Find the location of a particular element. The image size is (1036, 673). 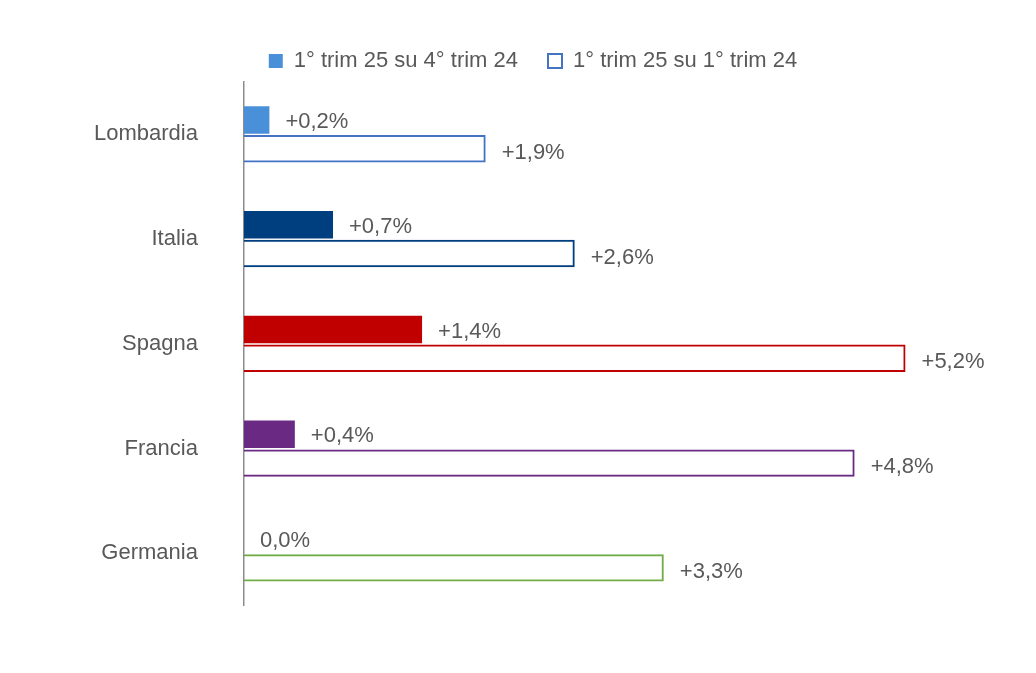

y-tick-label: Lombardia is located at coordinates (146, 133).